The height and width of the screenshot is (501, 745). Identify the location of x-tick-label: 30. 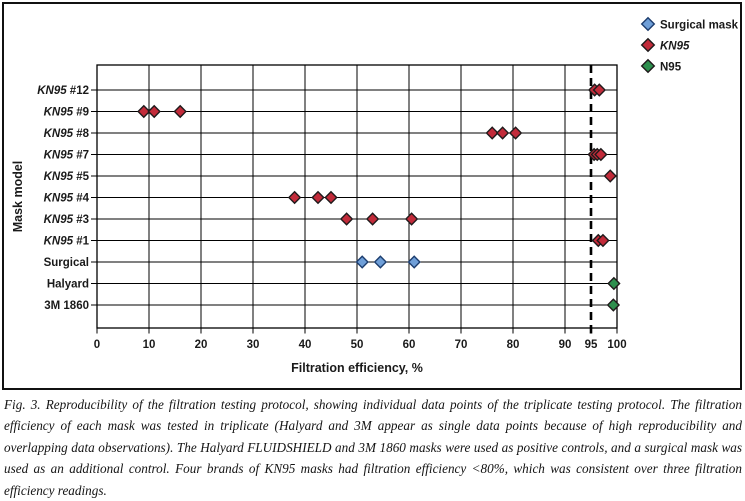
(253, 345).